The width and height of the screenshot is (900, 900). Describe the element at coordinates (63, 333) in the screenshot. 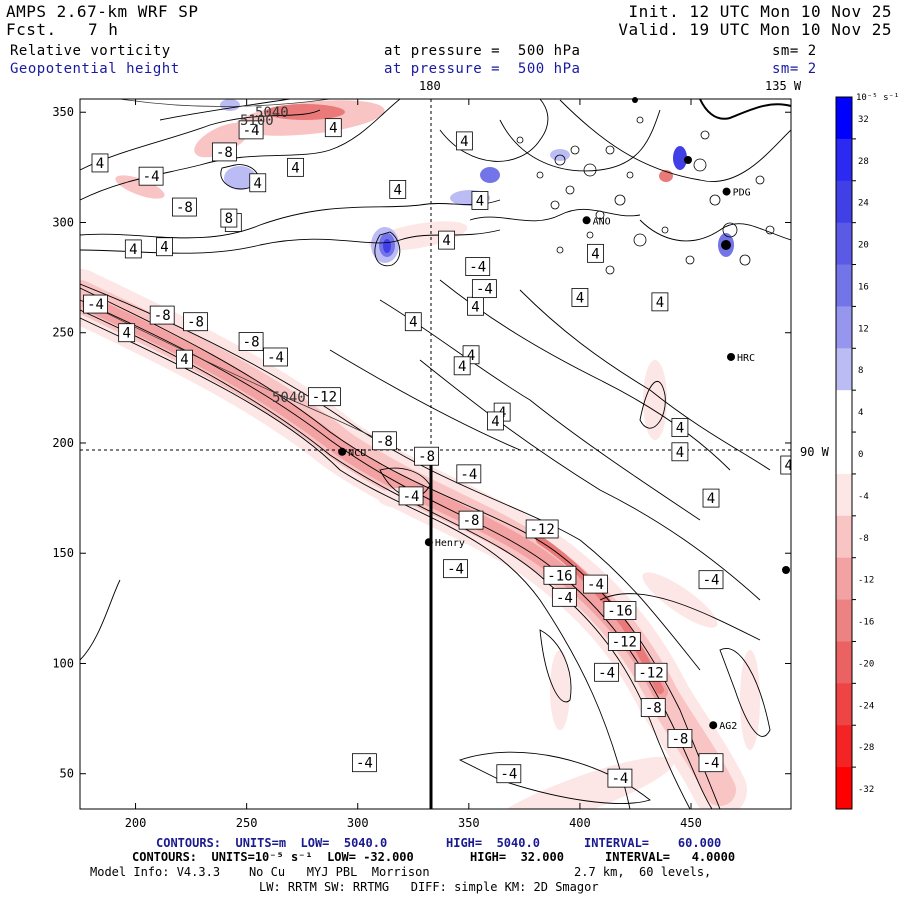

I see `y-tick-label: 250` at that location.